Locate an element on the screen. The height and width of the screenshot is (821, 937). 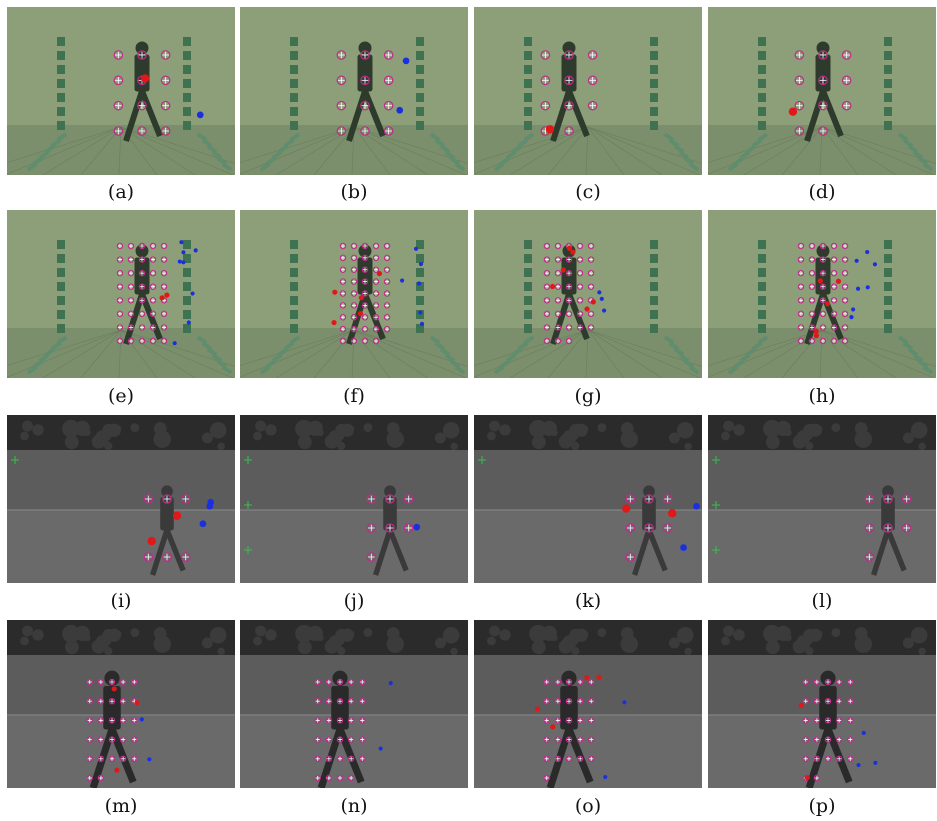
panel-image is located at coordinates (121, 91).